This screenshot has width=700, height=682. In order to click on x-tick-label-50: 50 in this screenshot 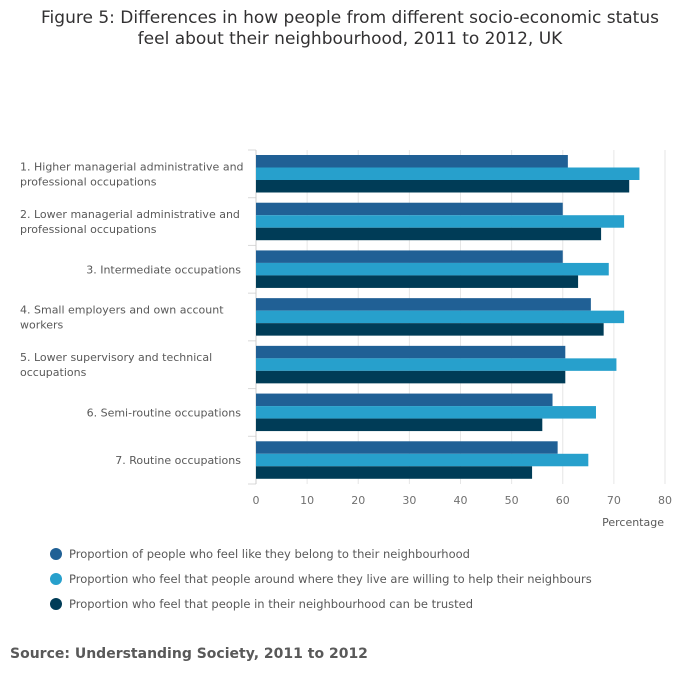, I will do `click(512, 500)`.